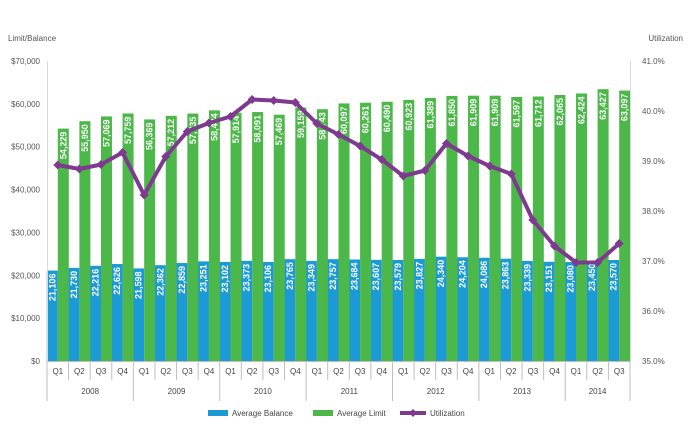  Describe the element at coordinates (522, 391) in the screenshot. I see `year-label: 2013` at that location.